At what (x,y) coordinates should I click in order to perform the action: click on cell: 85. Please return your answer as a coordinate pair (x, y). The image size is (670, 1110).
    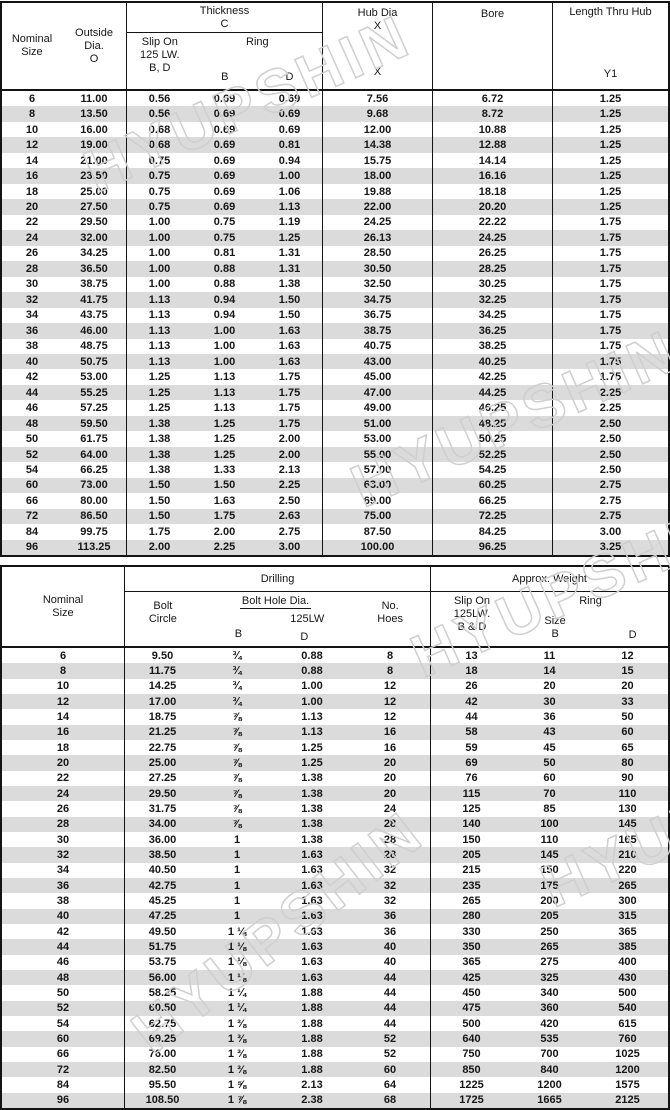
    Looking at the image, I should click on (549, 808).